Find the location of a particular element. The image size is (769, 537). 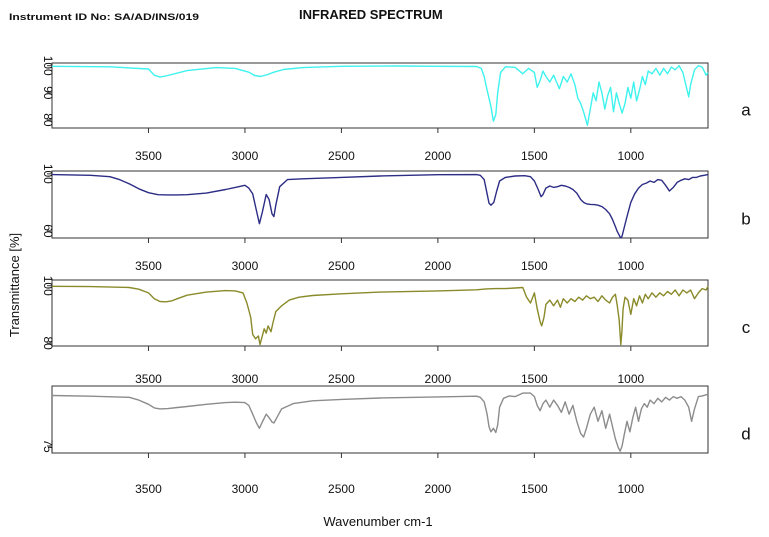

y-axis-label: Transmittance [%] is located at coordinates (14, 285).